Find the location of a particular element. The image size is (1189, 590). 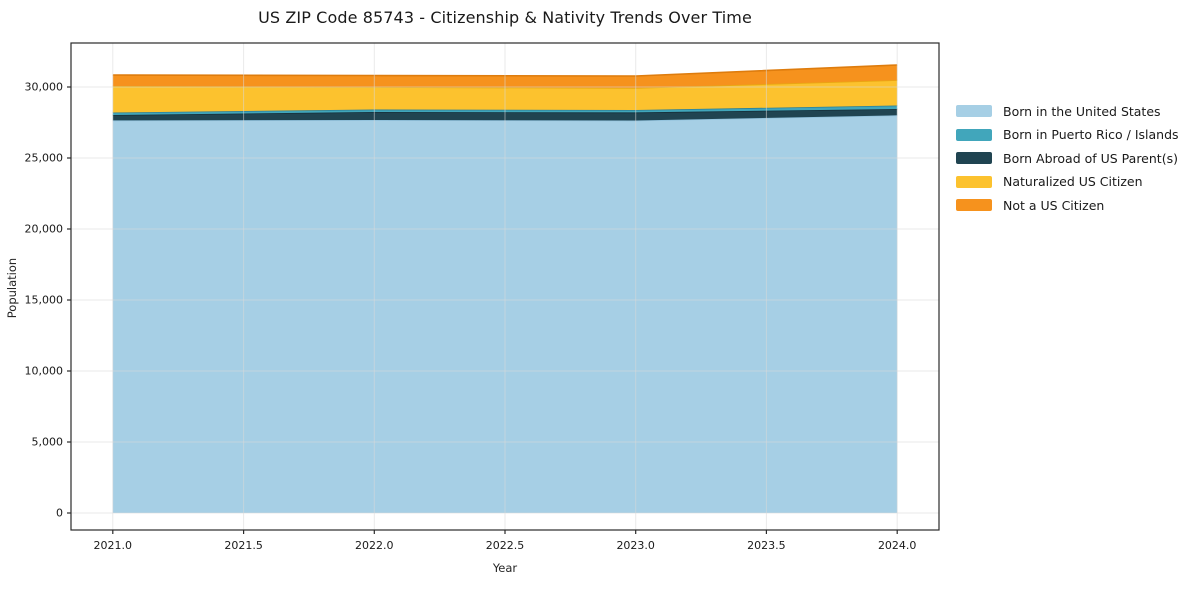

y-tick-label: 10,000 is located at coordinates (44, 371).